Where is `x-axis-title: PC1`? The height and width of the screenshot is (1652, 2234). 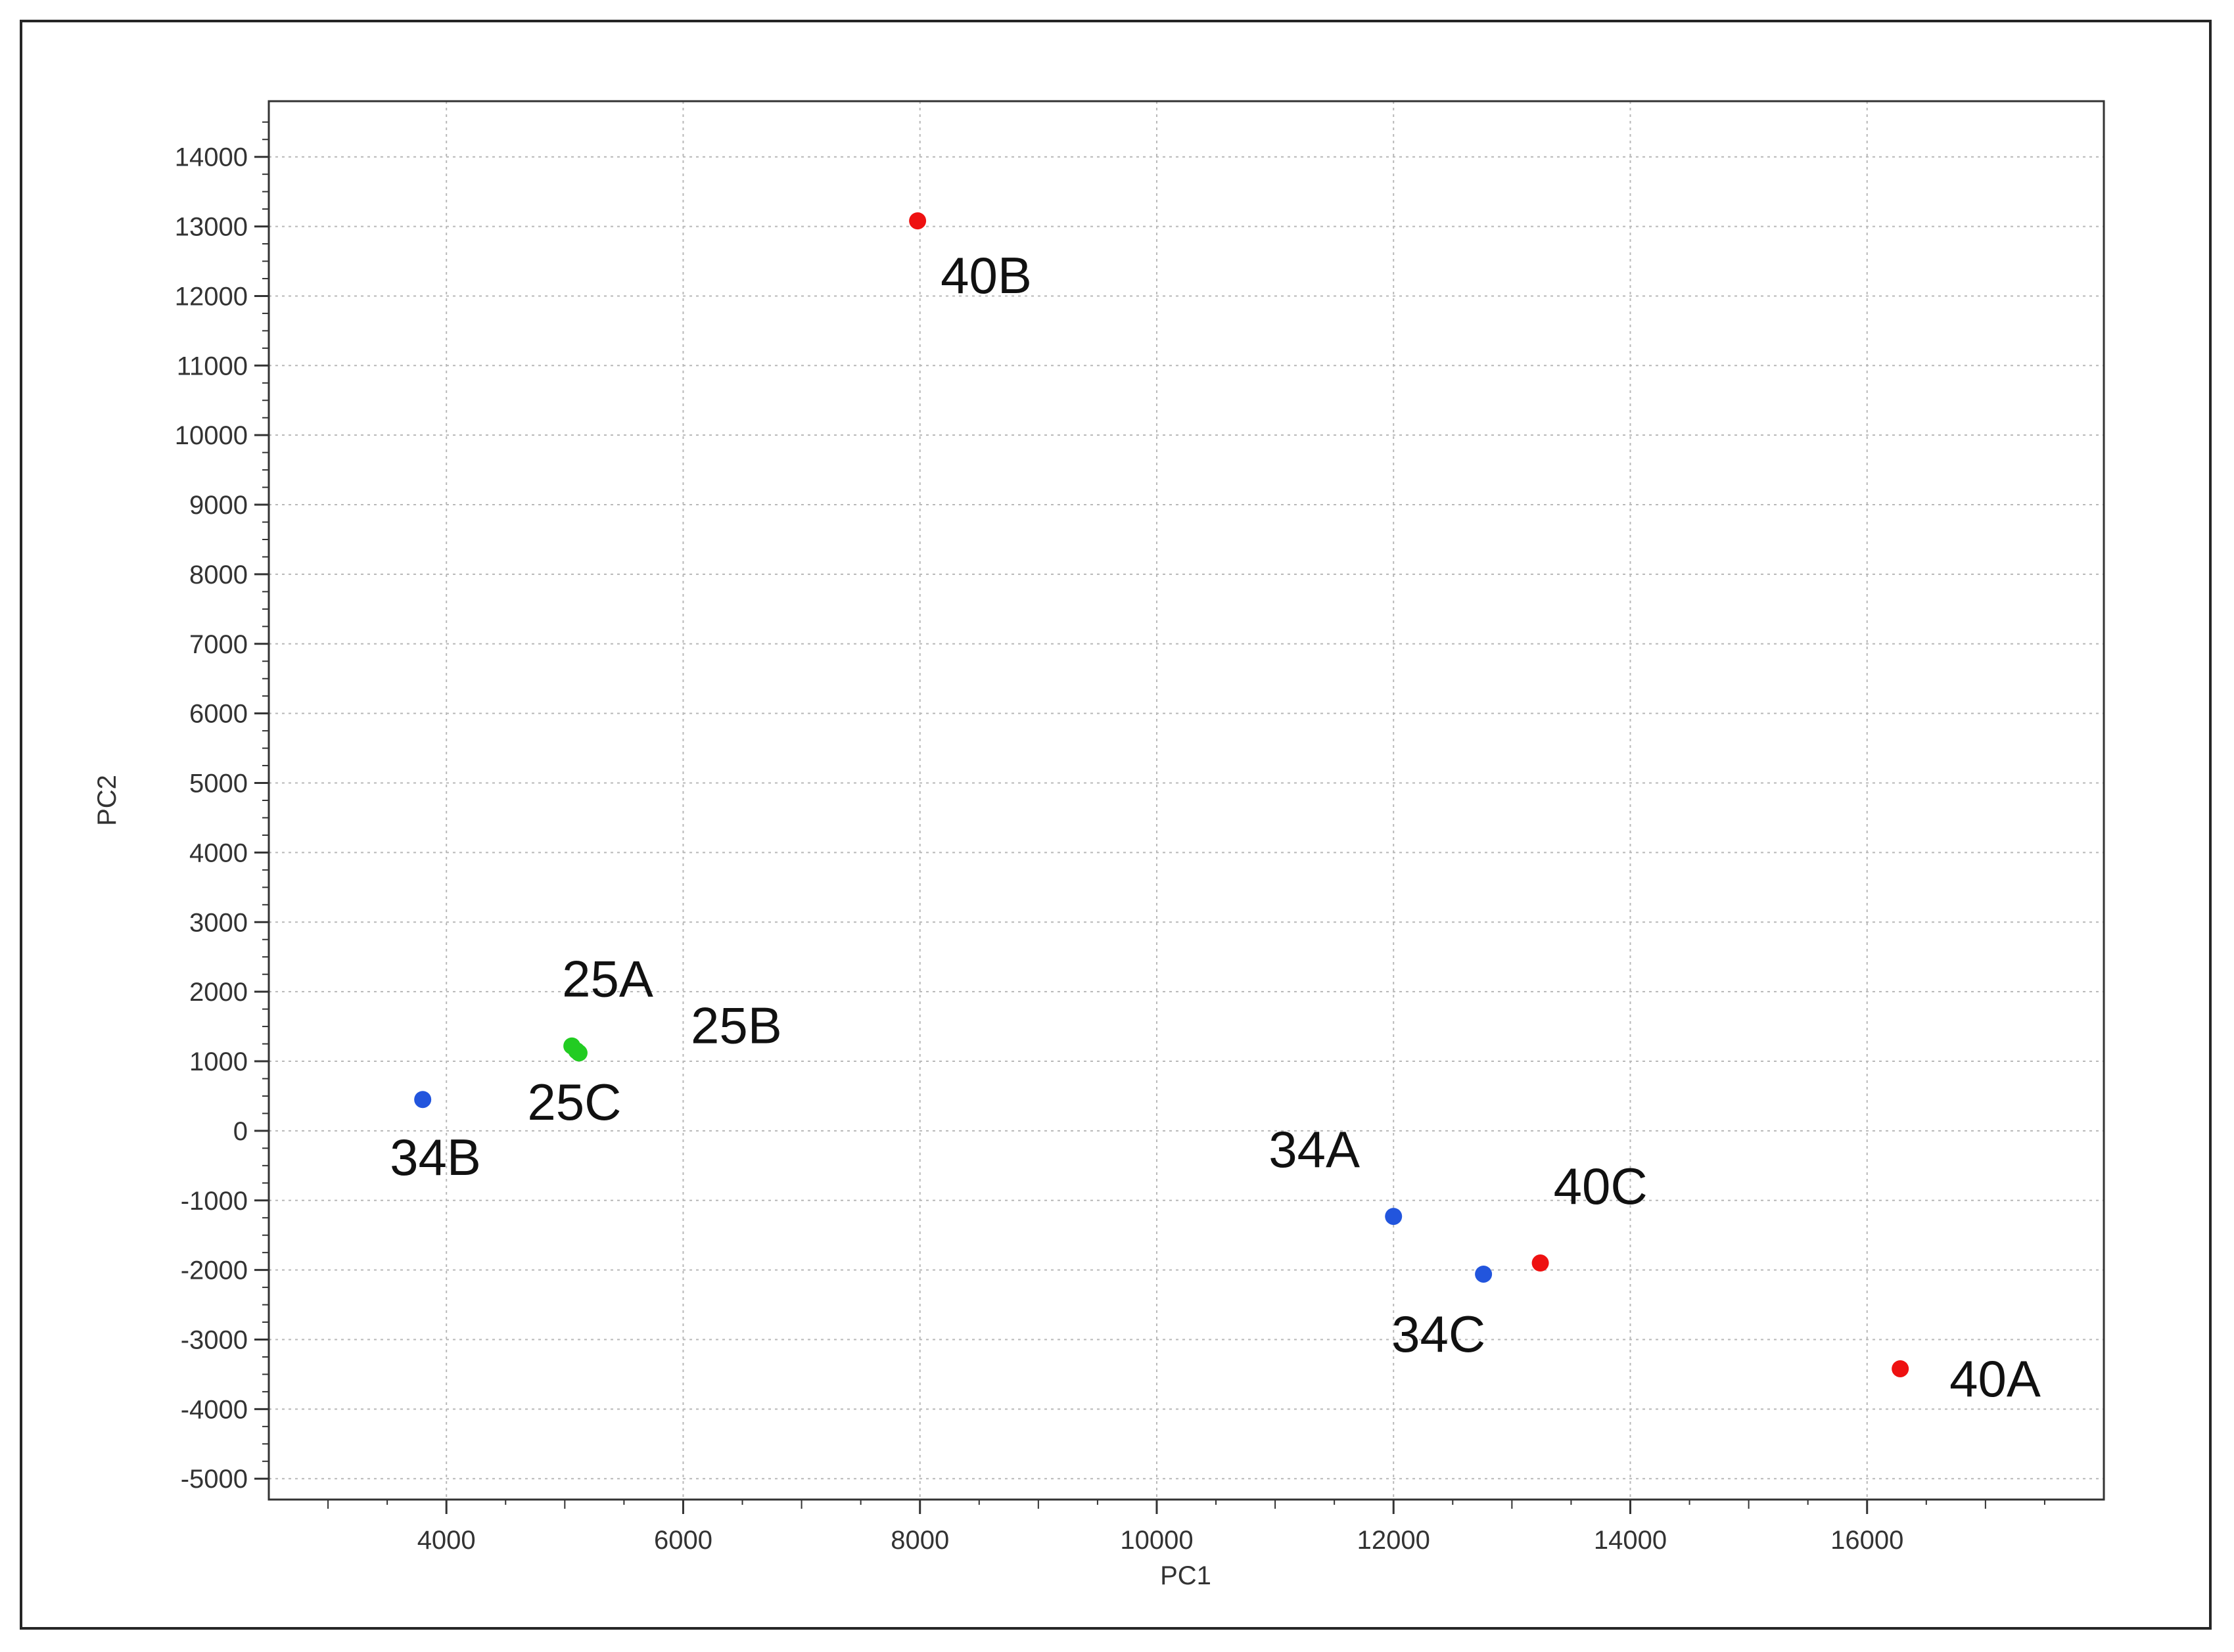
x-axis-title: PC1 is located at coordinates (1185, 1575).